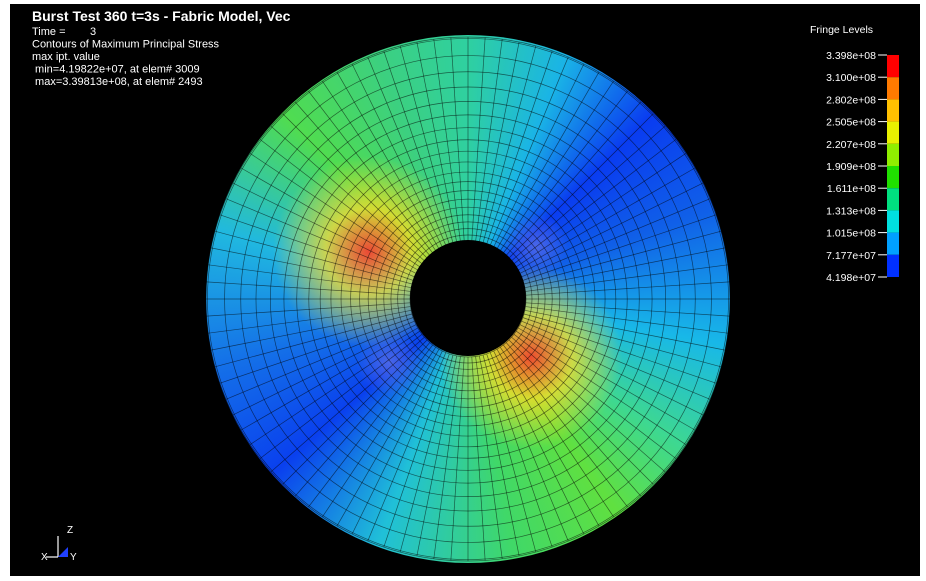 The width and height of the screenshot is (926, 581). Describe the element at coordinates (851, 145) in the screenshot. I see `legend-level: 2.207e+08` at that location.